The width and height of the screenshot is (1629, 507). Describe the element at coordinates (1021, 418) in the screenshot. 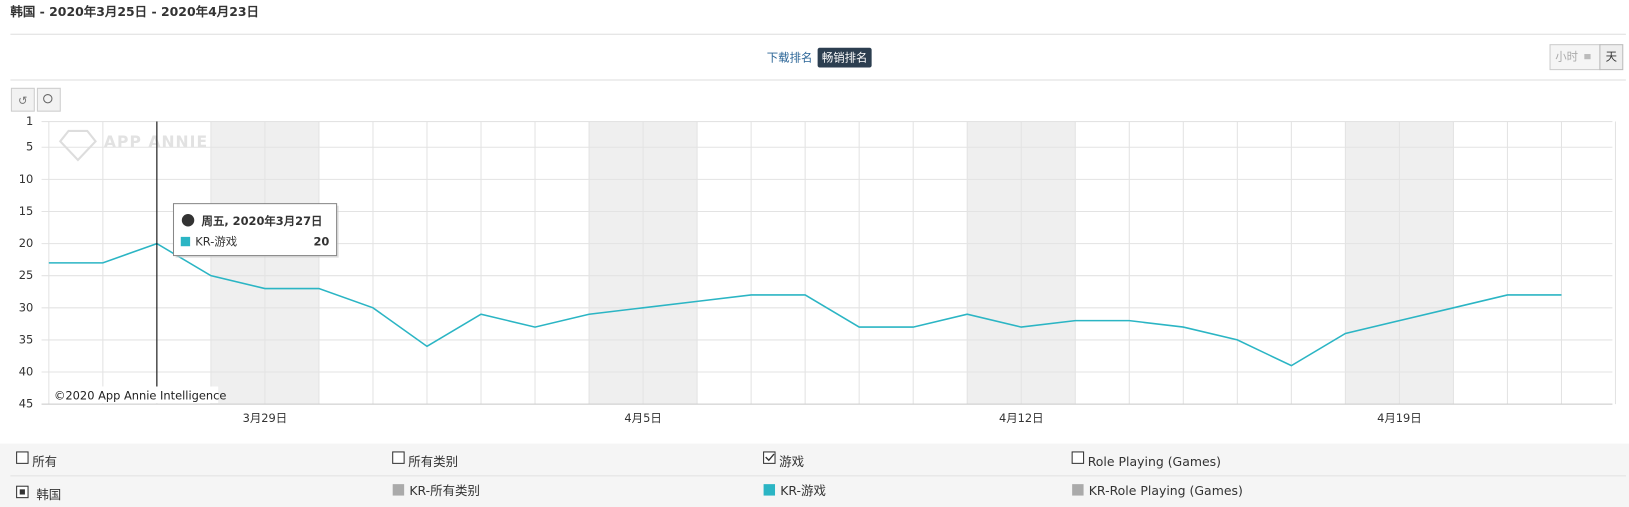

I see `x-tick-label: 4月12日` at that location.